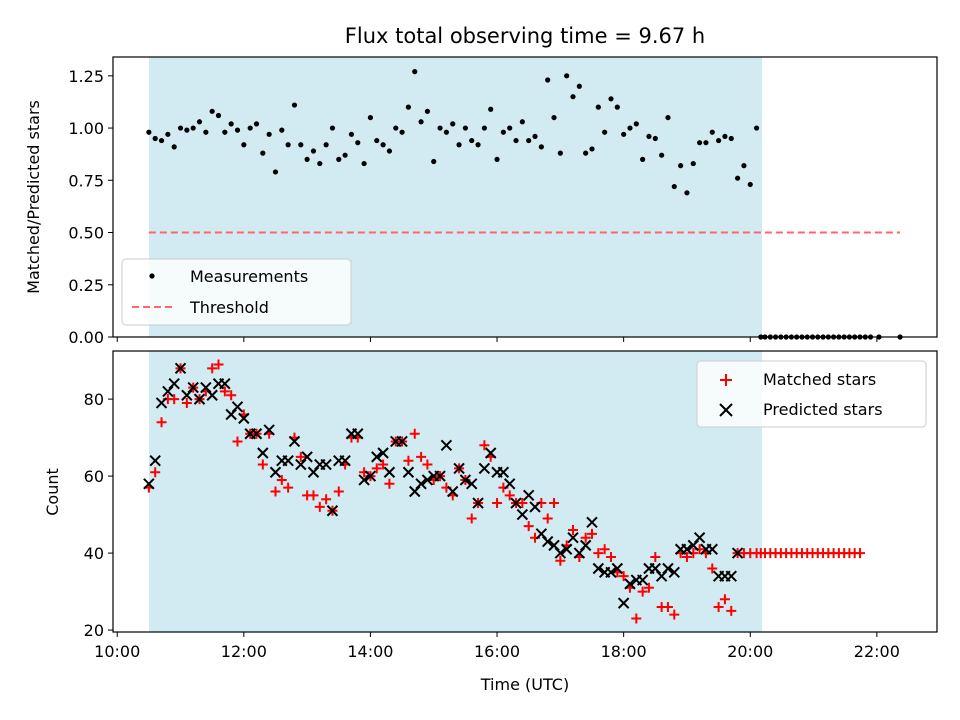 This screenshot has width=960, height=720. I want to click on ratio-y-tick-label: 1.00, so click(86, 128).